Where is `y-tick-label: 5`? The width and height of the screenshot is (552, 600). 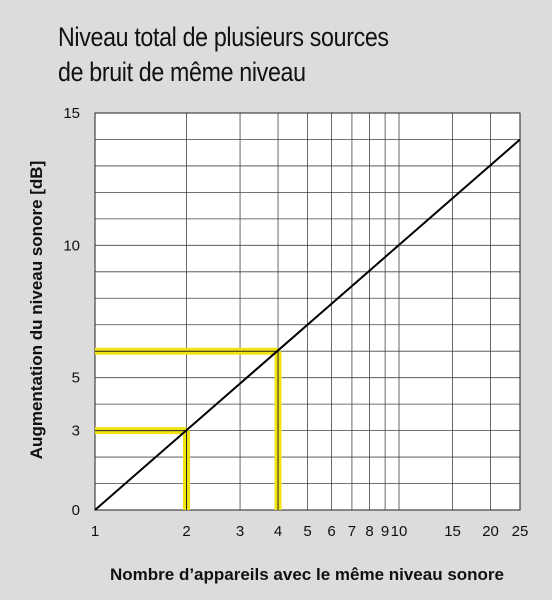
y-tick-label: 5 is located at coordinates (76, 378).